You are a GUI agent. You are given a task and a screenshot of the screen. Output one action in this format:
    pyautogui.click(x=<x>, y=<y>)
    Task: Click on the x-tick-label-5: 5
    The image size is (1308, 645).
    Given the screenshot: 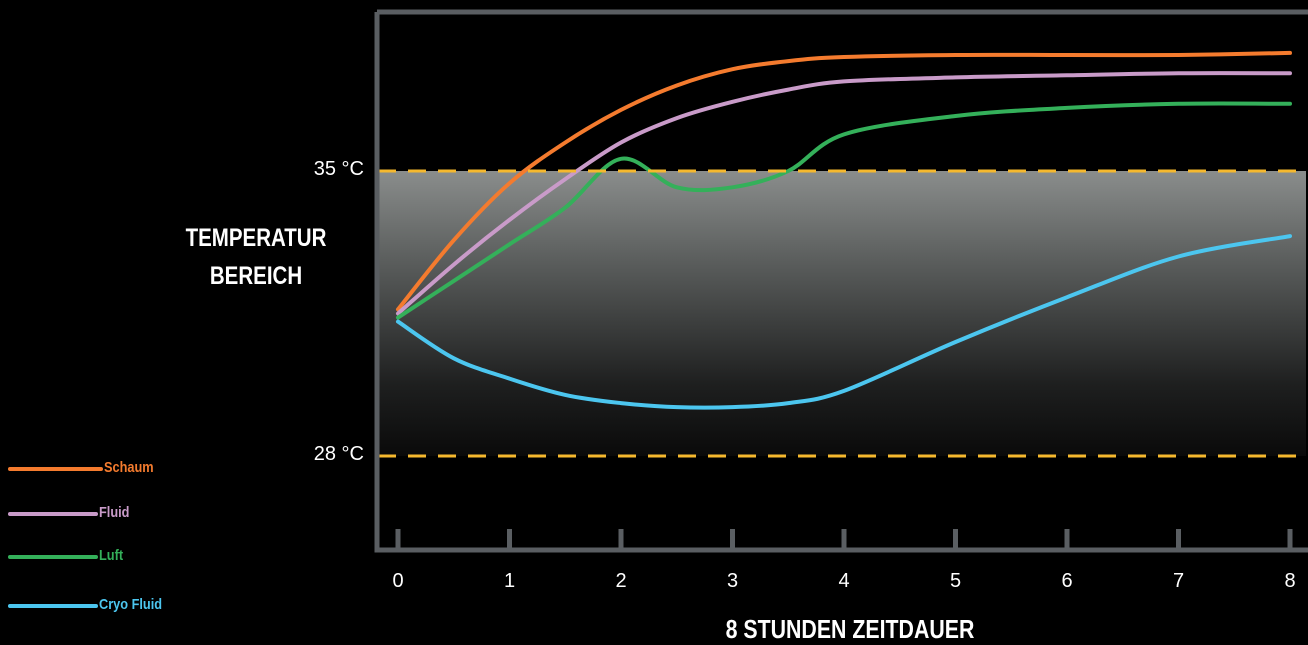 What is the action you would take?
    pyautogui.click(x=955, y=581)
    